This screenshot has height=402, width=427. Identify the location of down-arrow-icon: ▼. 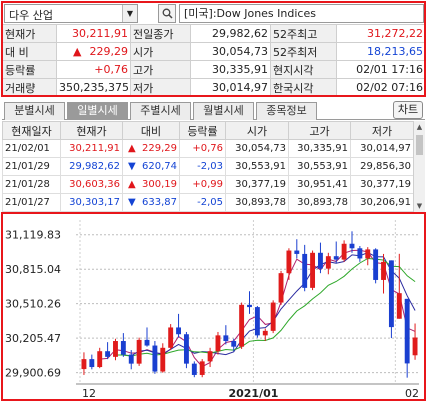
(132, 202).